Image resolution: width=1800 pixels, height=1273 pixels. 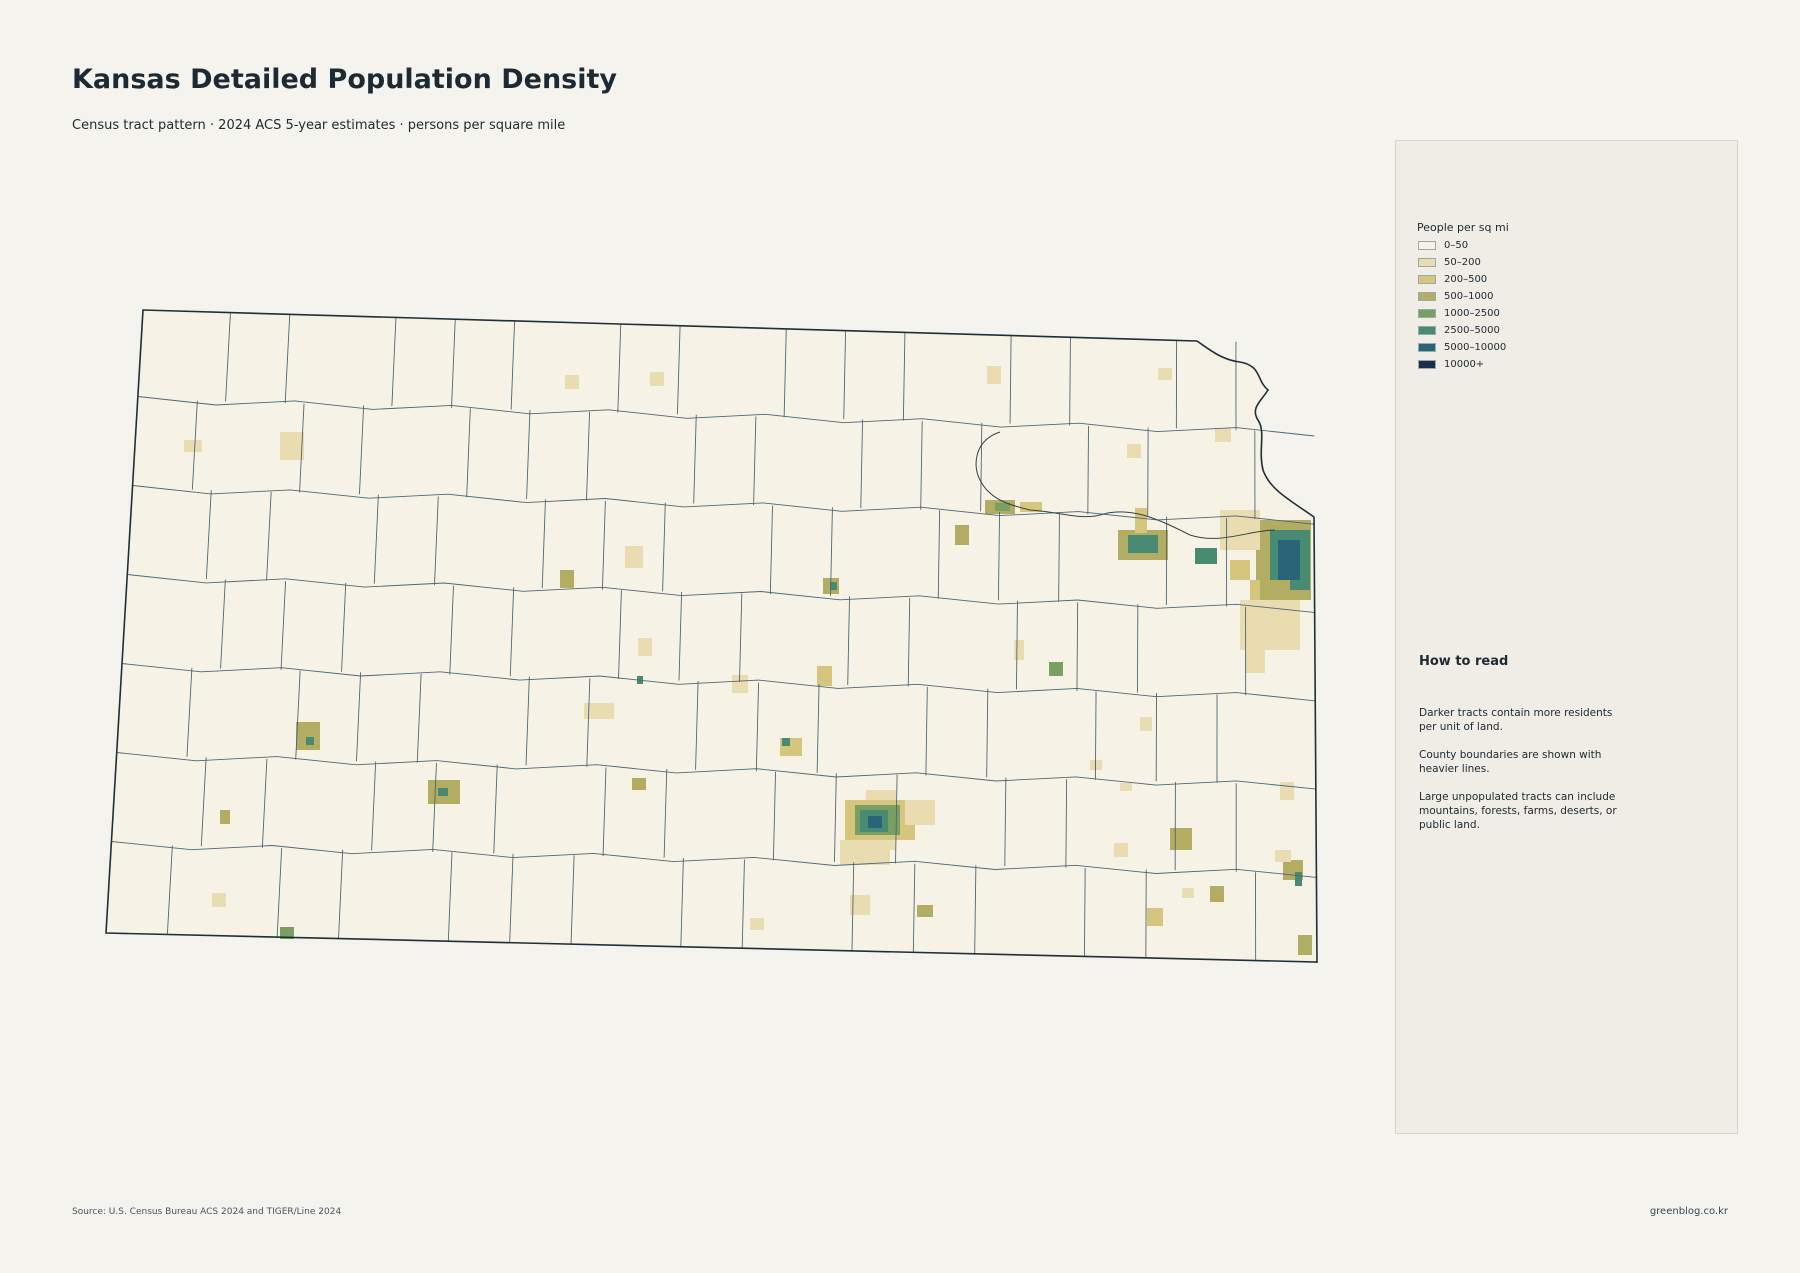 I want to click on river, so click(x=1125, y=485).